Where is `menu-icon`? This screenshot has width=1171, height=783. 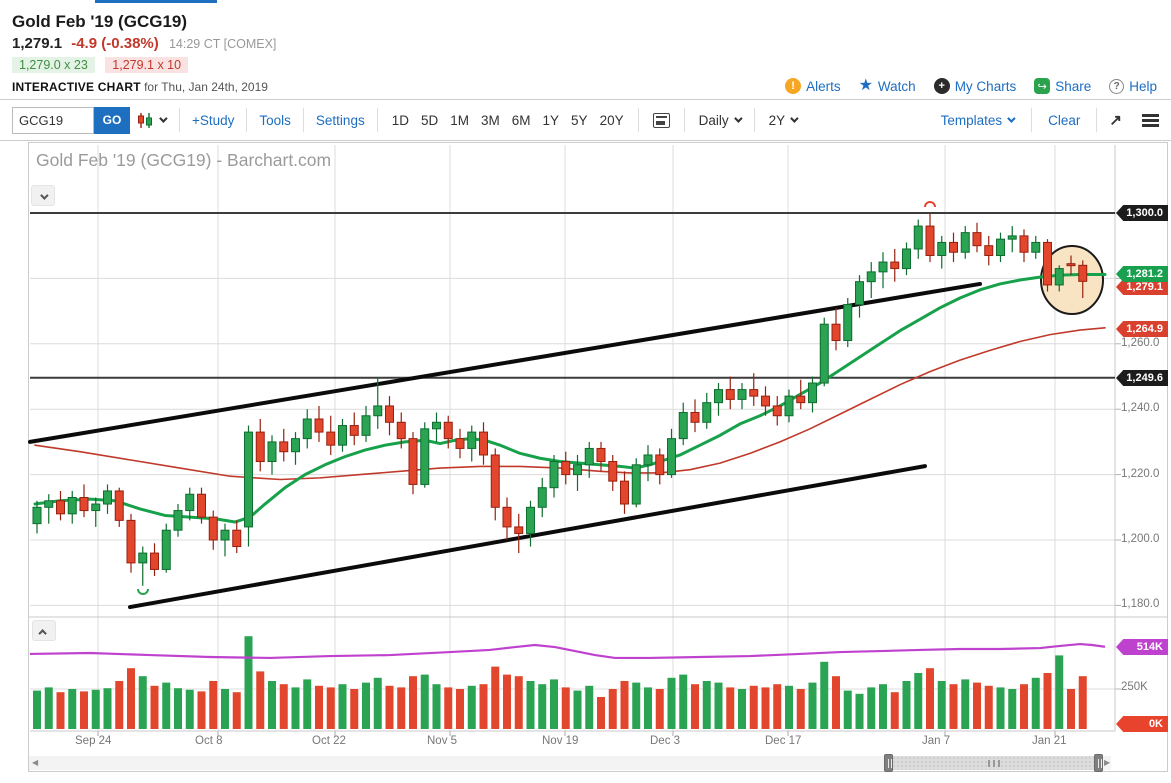
menu-icon is located at coordinates (1150, 120).